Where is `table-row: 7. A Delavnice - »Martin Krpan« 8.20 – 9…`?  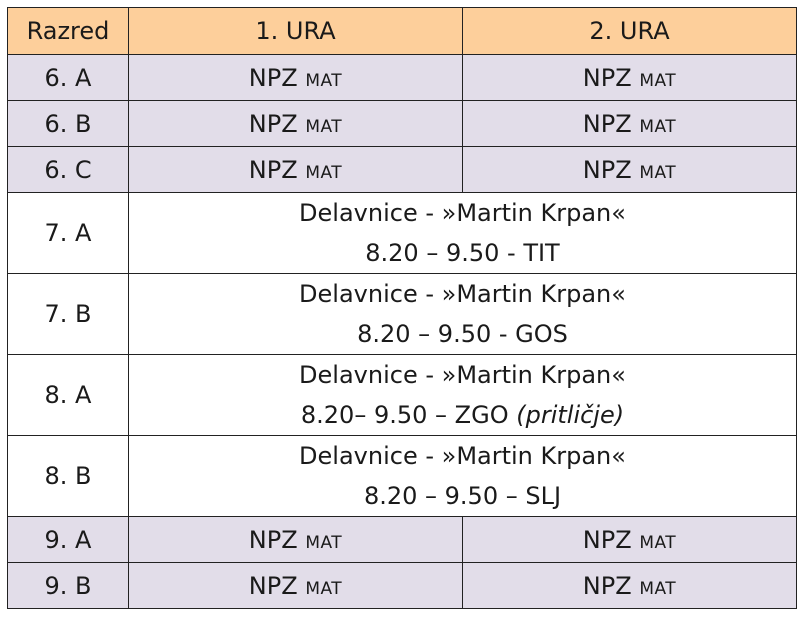 table-row: 7. A Delavnice - »Martin Krpan« 8.20 – 9… is located at coordinates (402, 233).